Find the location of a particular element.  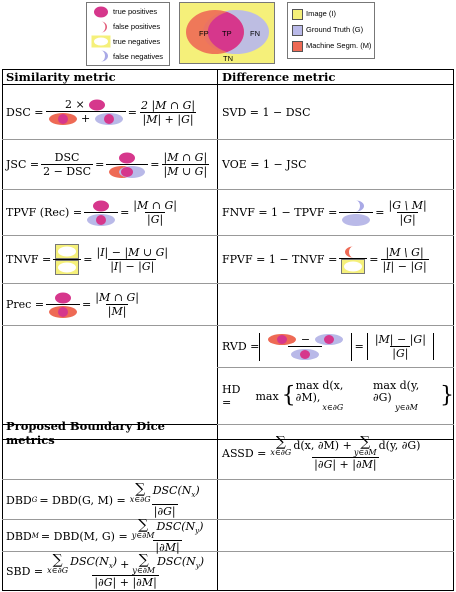

mg-or: |M ∪ G| is located at coordinates (185, 171).